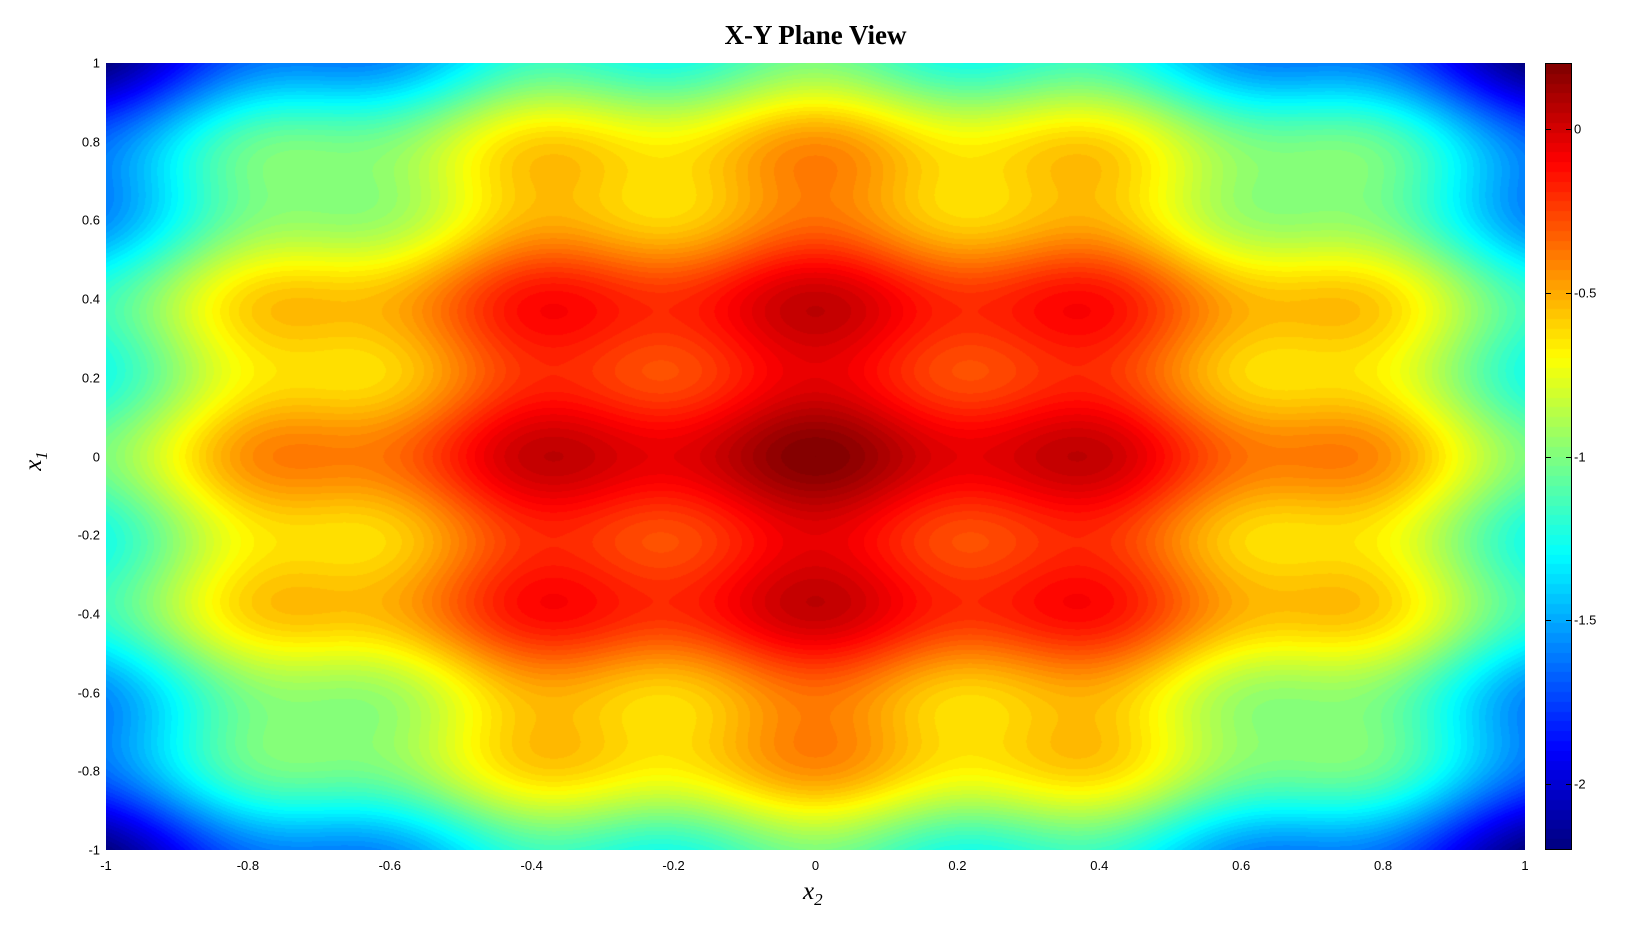  What do you see at coordinates (1383, 865) in the screenshot?
I see `x-tick-label: 0.8` at bounding box center [1383, 865].